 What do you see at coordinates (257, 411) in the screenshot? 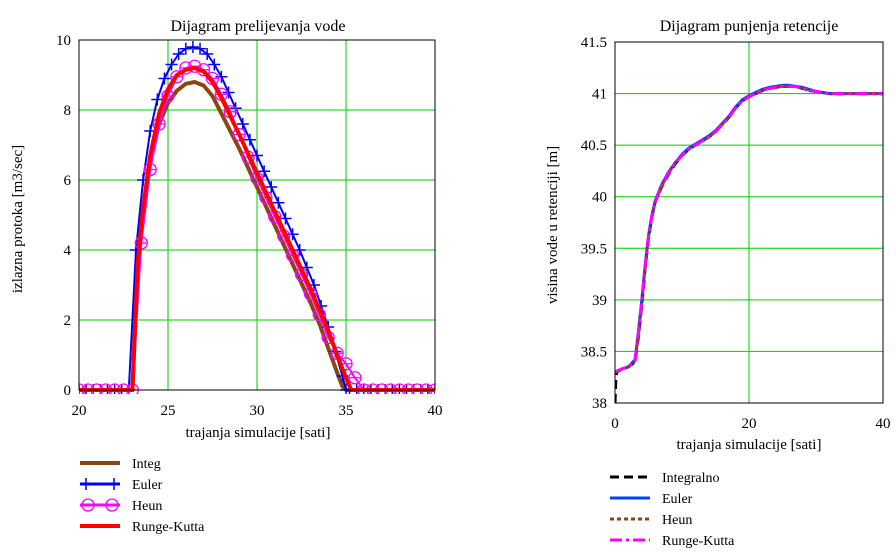
I see `x-tick-label: 30` at bounding box center [257, 411].